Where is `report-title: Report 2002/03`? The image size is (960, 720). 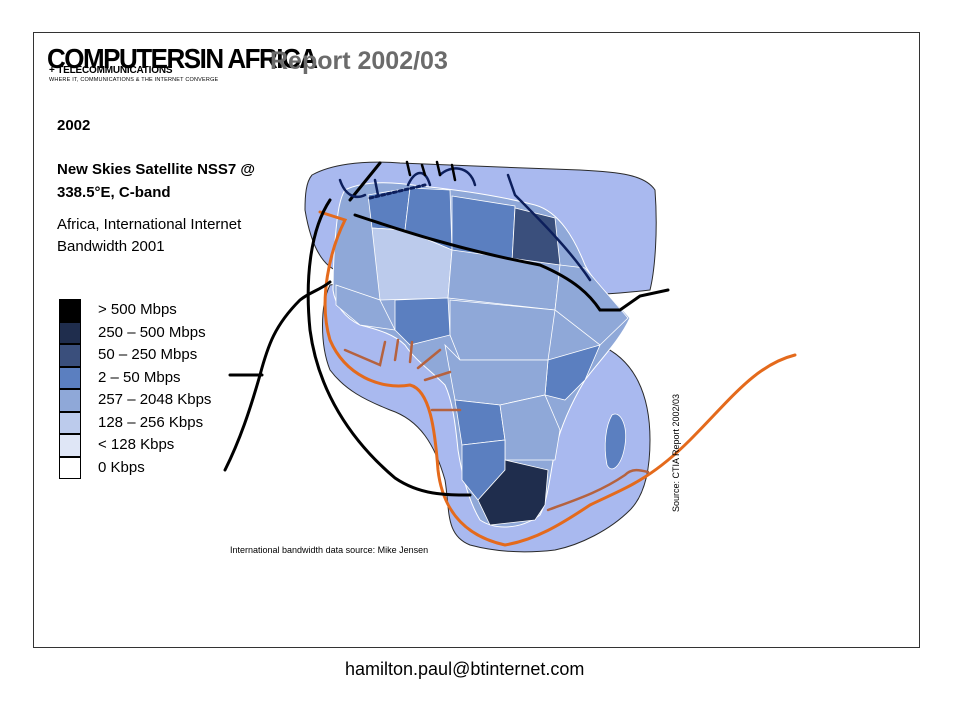
report-title: Report 2002/03 is located at coordinates (359, 61).